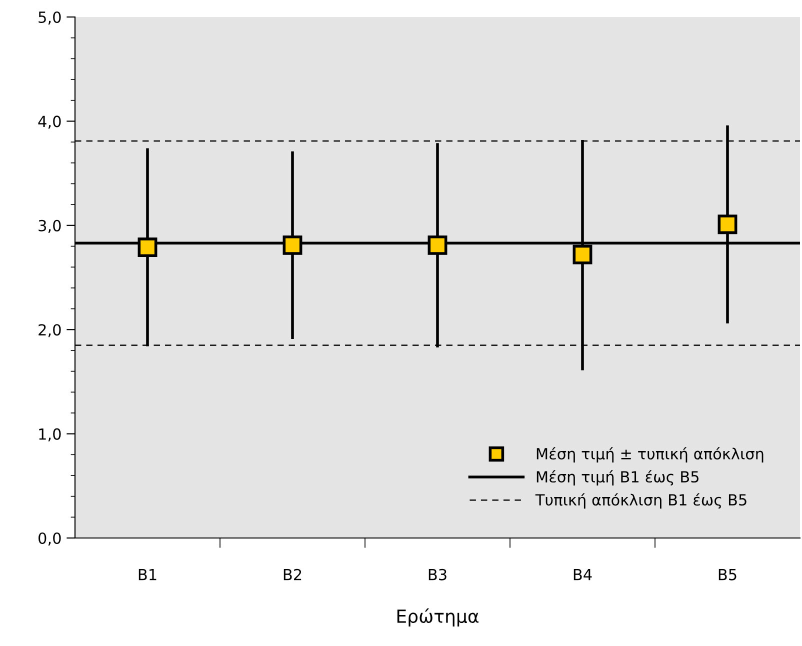 Image resolution: width=802 pixels, height=646 pixels. What do you see at coordinates (147, 574) in the screenshot?
I see `x-tick-label: B1` at bounding box center [147, 574].